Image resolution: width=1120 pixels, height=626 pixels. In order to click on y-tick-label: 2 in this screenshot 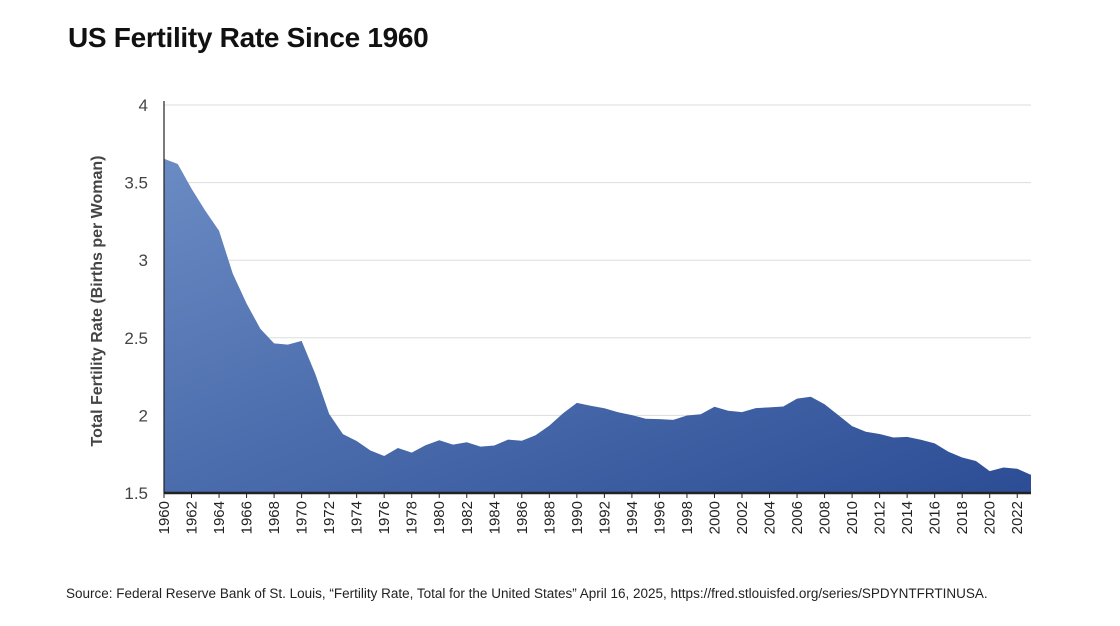, I will do `click(143, 415)`.